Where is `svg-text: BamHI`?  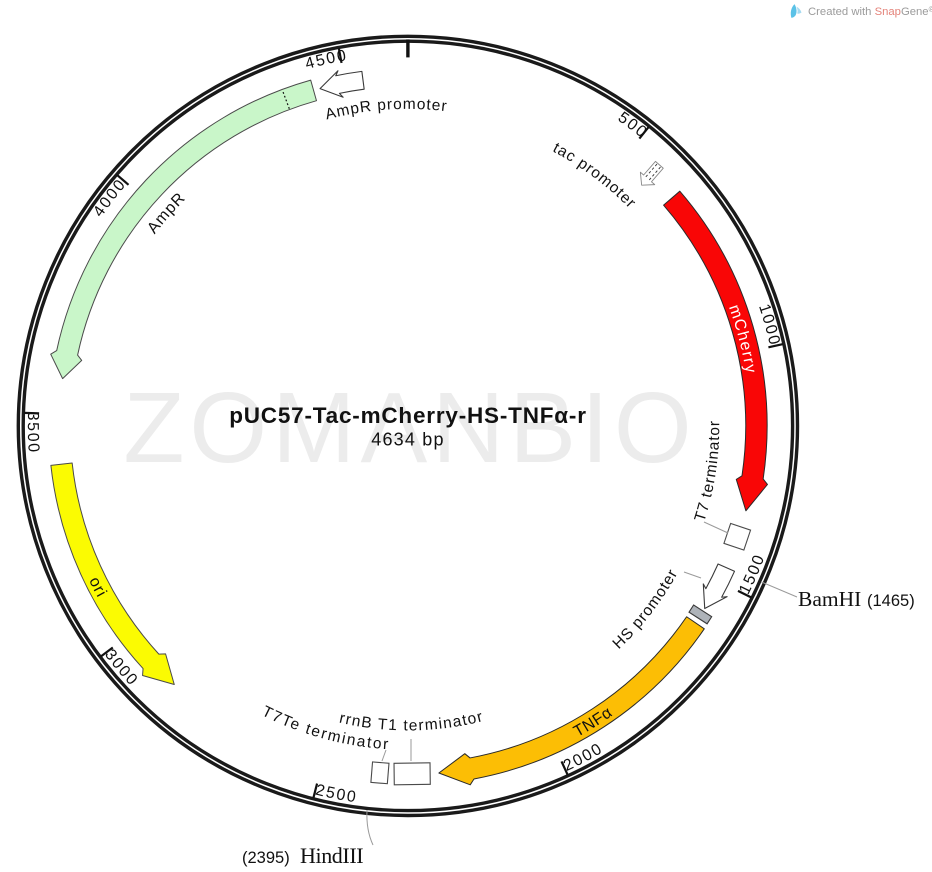 svg-text: BamHI is located at coordinates (829, 599).